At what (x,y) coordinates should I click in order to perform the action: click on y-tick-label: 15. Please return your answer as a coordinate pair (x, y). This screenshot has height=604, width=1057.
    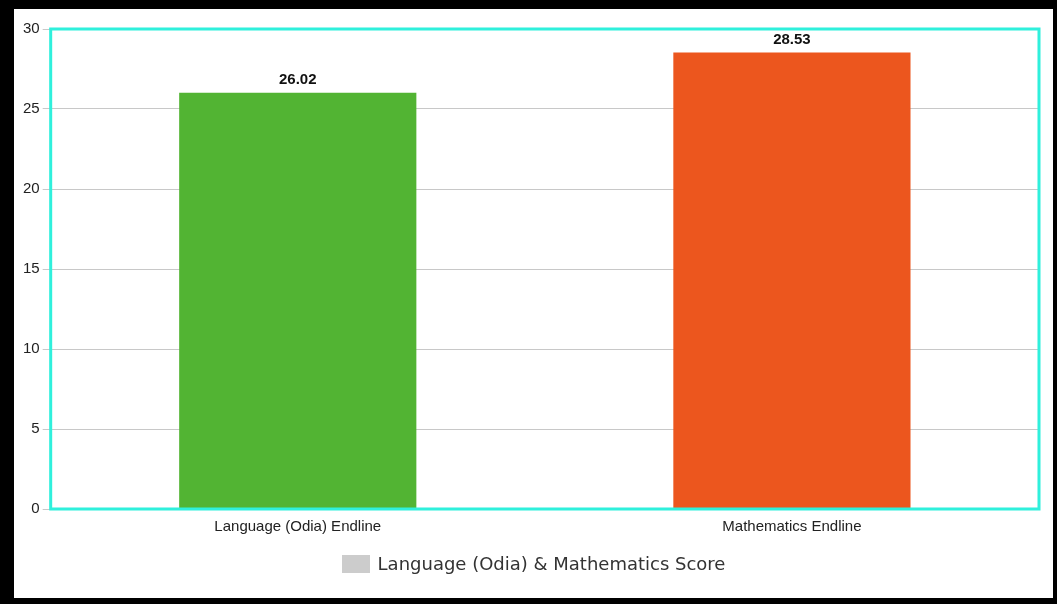
    Looking at the image, I should click on (31, 268).